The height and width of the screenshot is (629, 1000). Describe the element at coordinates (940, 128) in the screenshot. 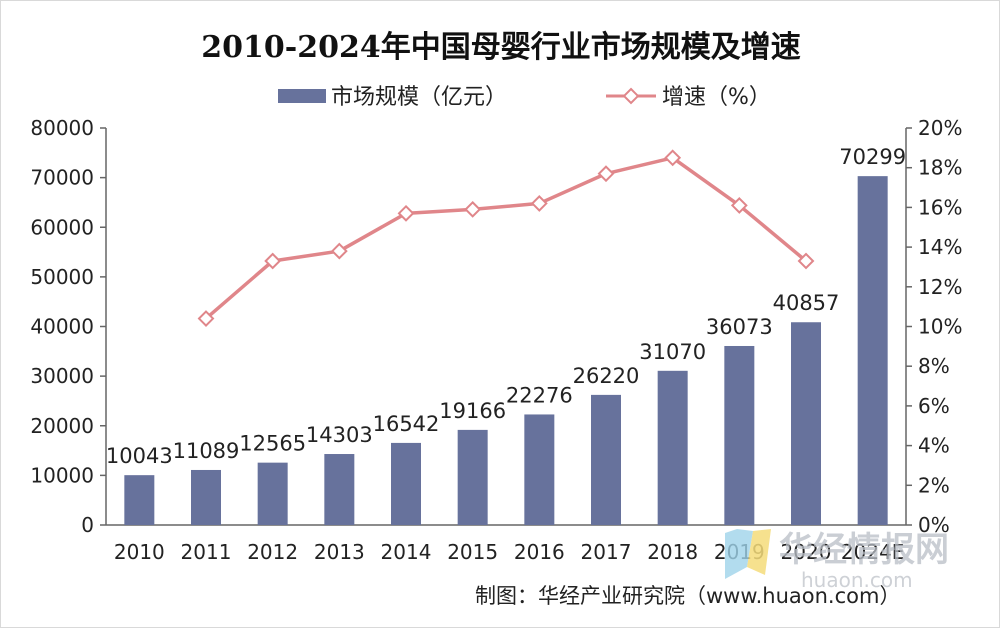

I see `y2-tick-label: 20%` at that location.